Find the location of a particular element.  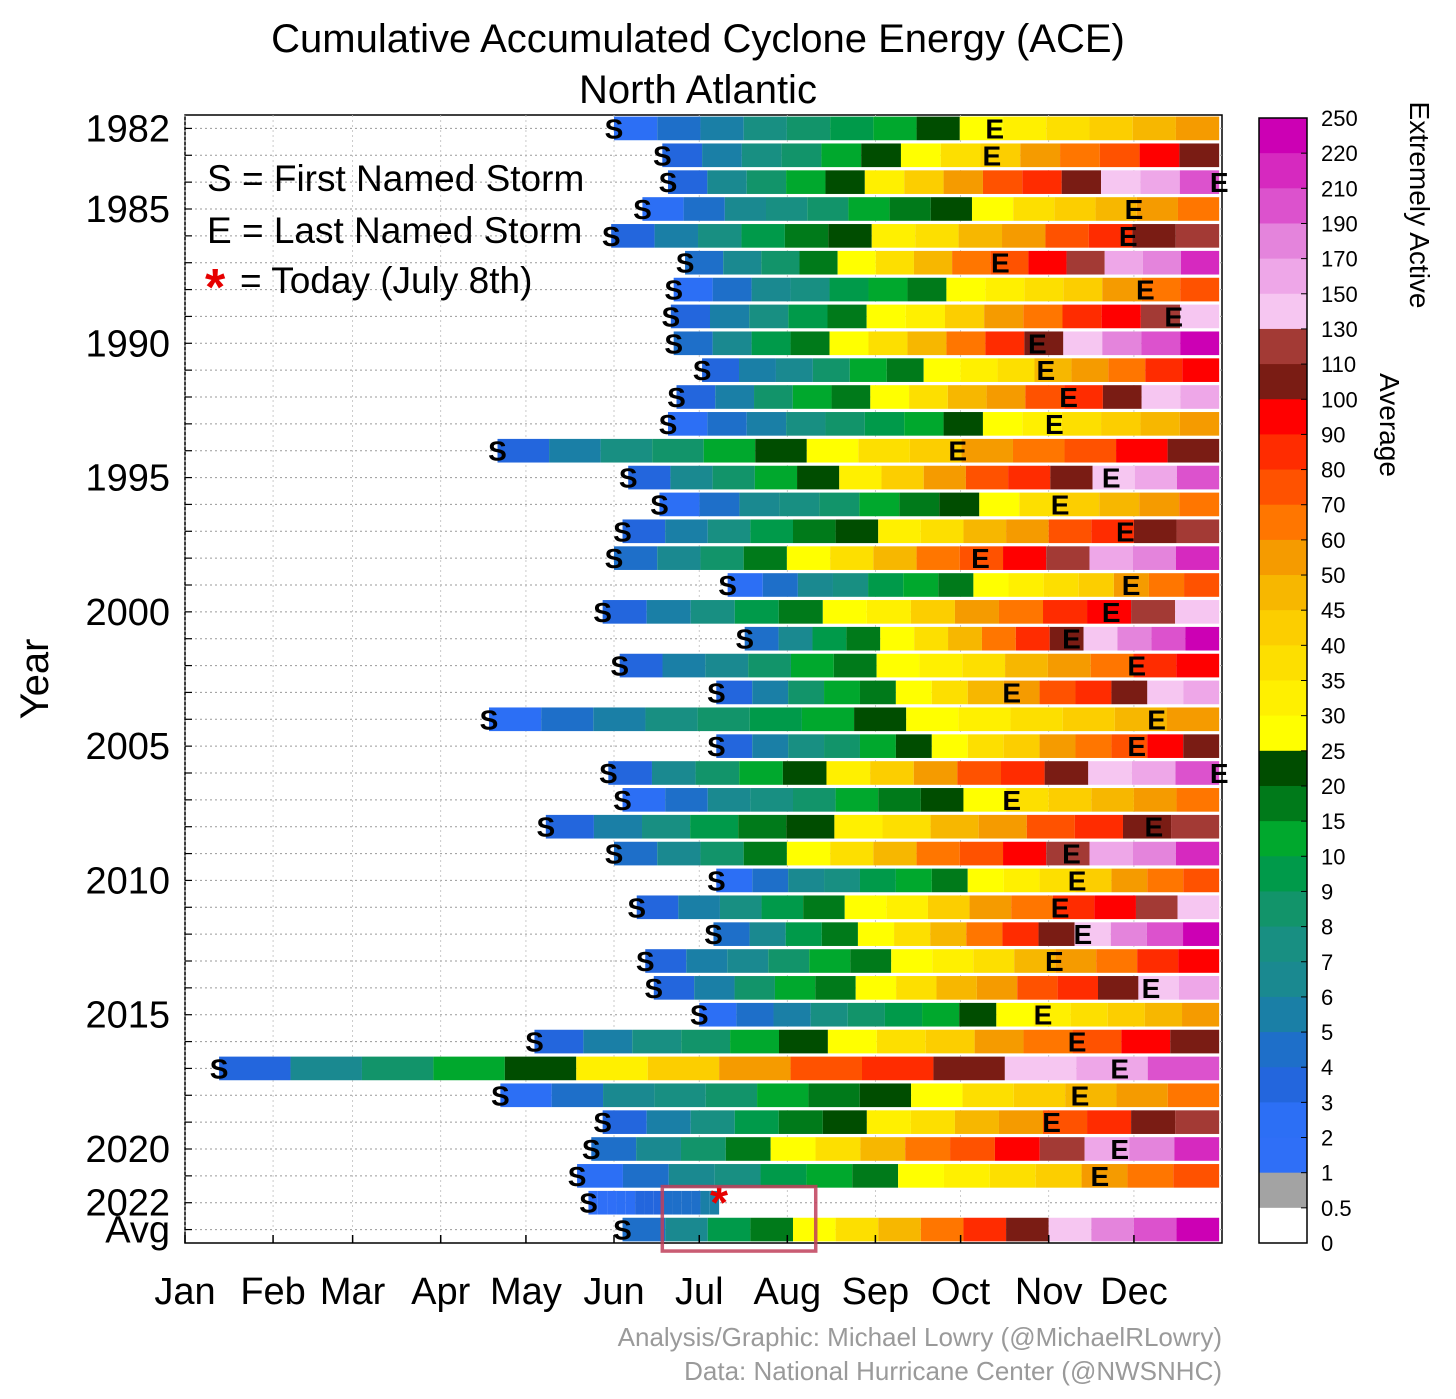

chart-subtitle: North Atlantic is located at coordinates (698, 90).